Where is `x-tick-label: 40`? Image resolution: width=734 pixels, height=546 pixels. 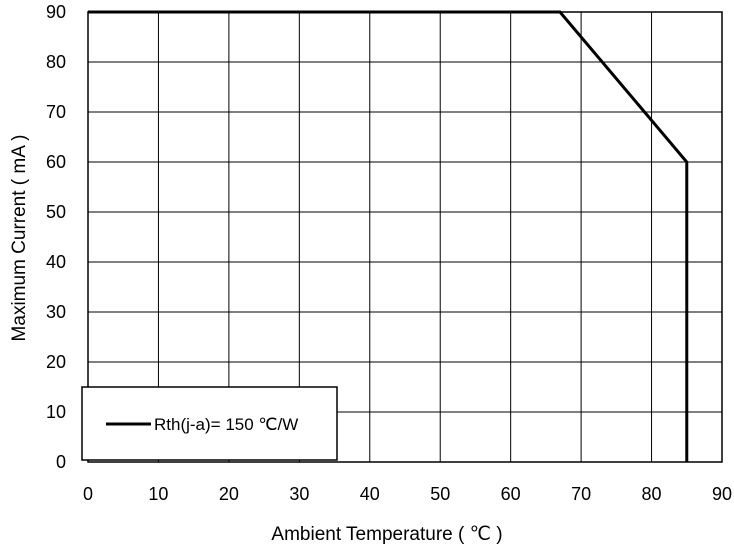 x-tick-label: 40 is located at coordinates (370, 494).